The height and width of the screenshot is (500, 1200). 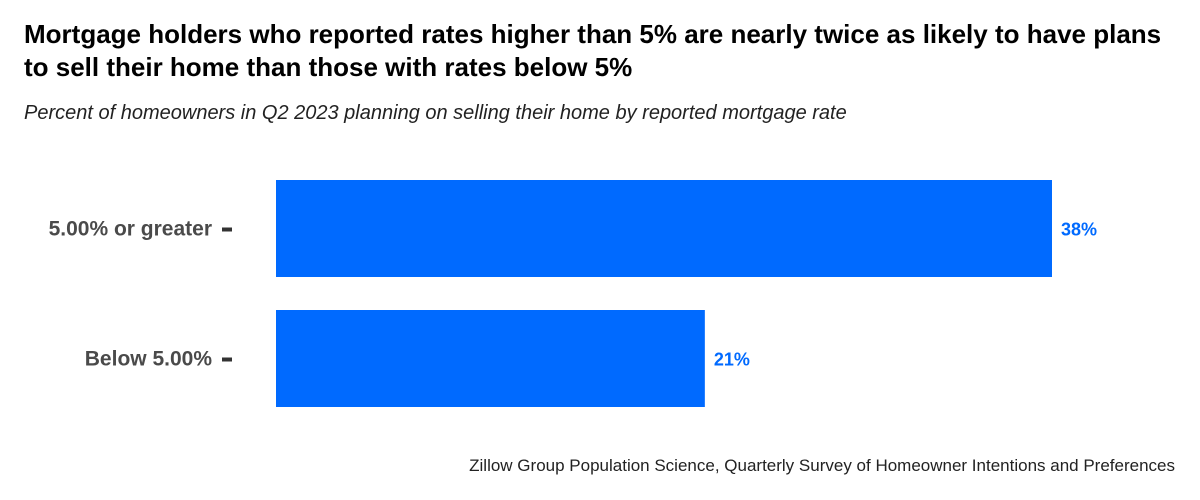 What do you see at coordinates (1079, 230) in the screenshot?
I see `data-label: 38%` at bounding box center [1079, 230].